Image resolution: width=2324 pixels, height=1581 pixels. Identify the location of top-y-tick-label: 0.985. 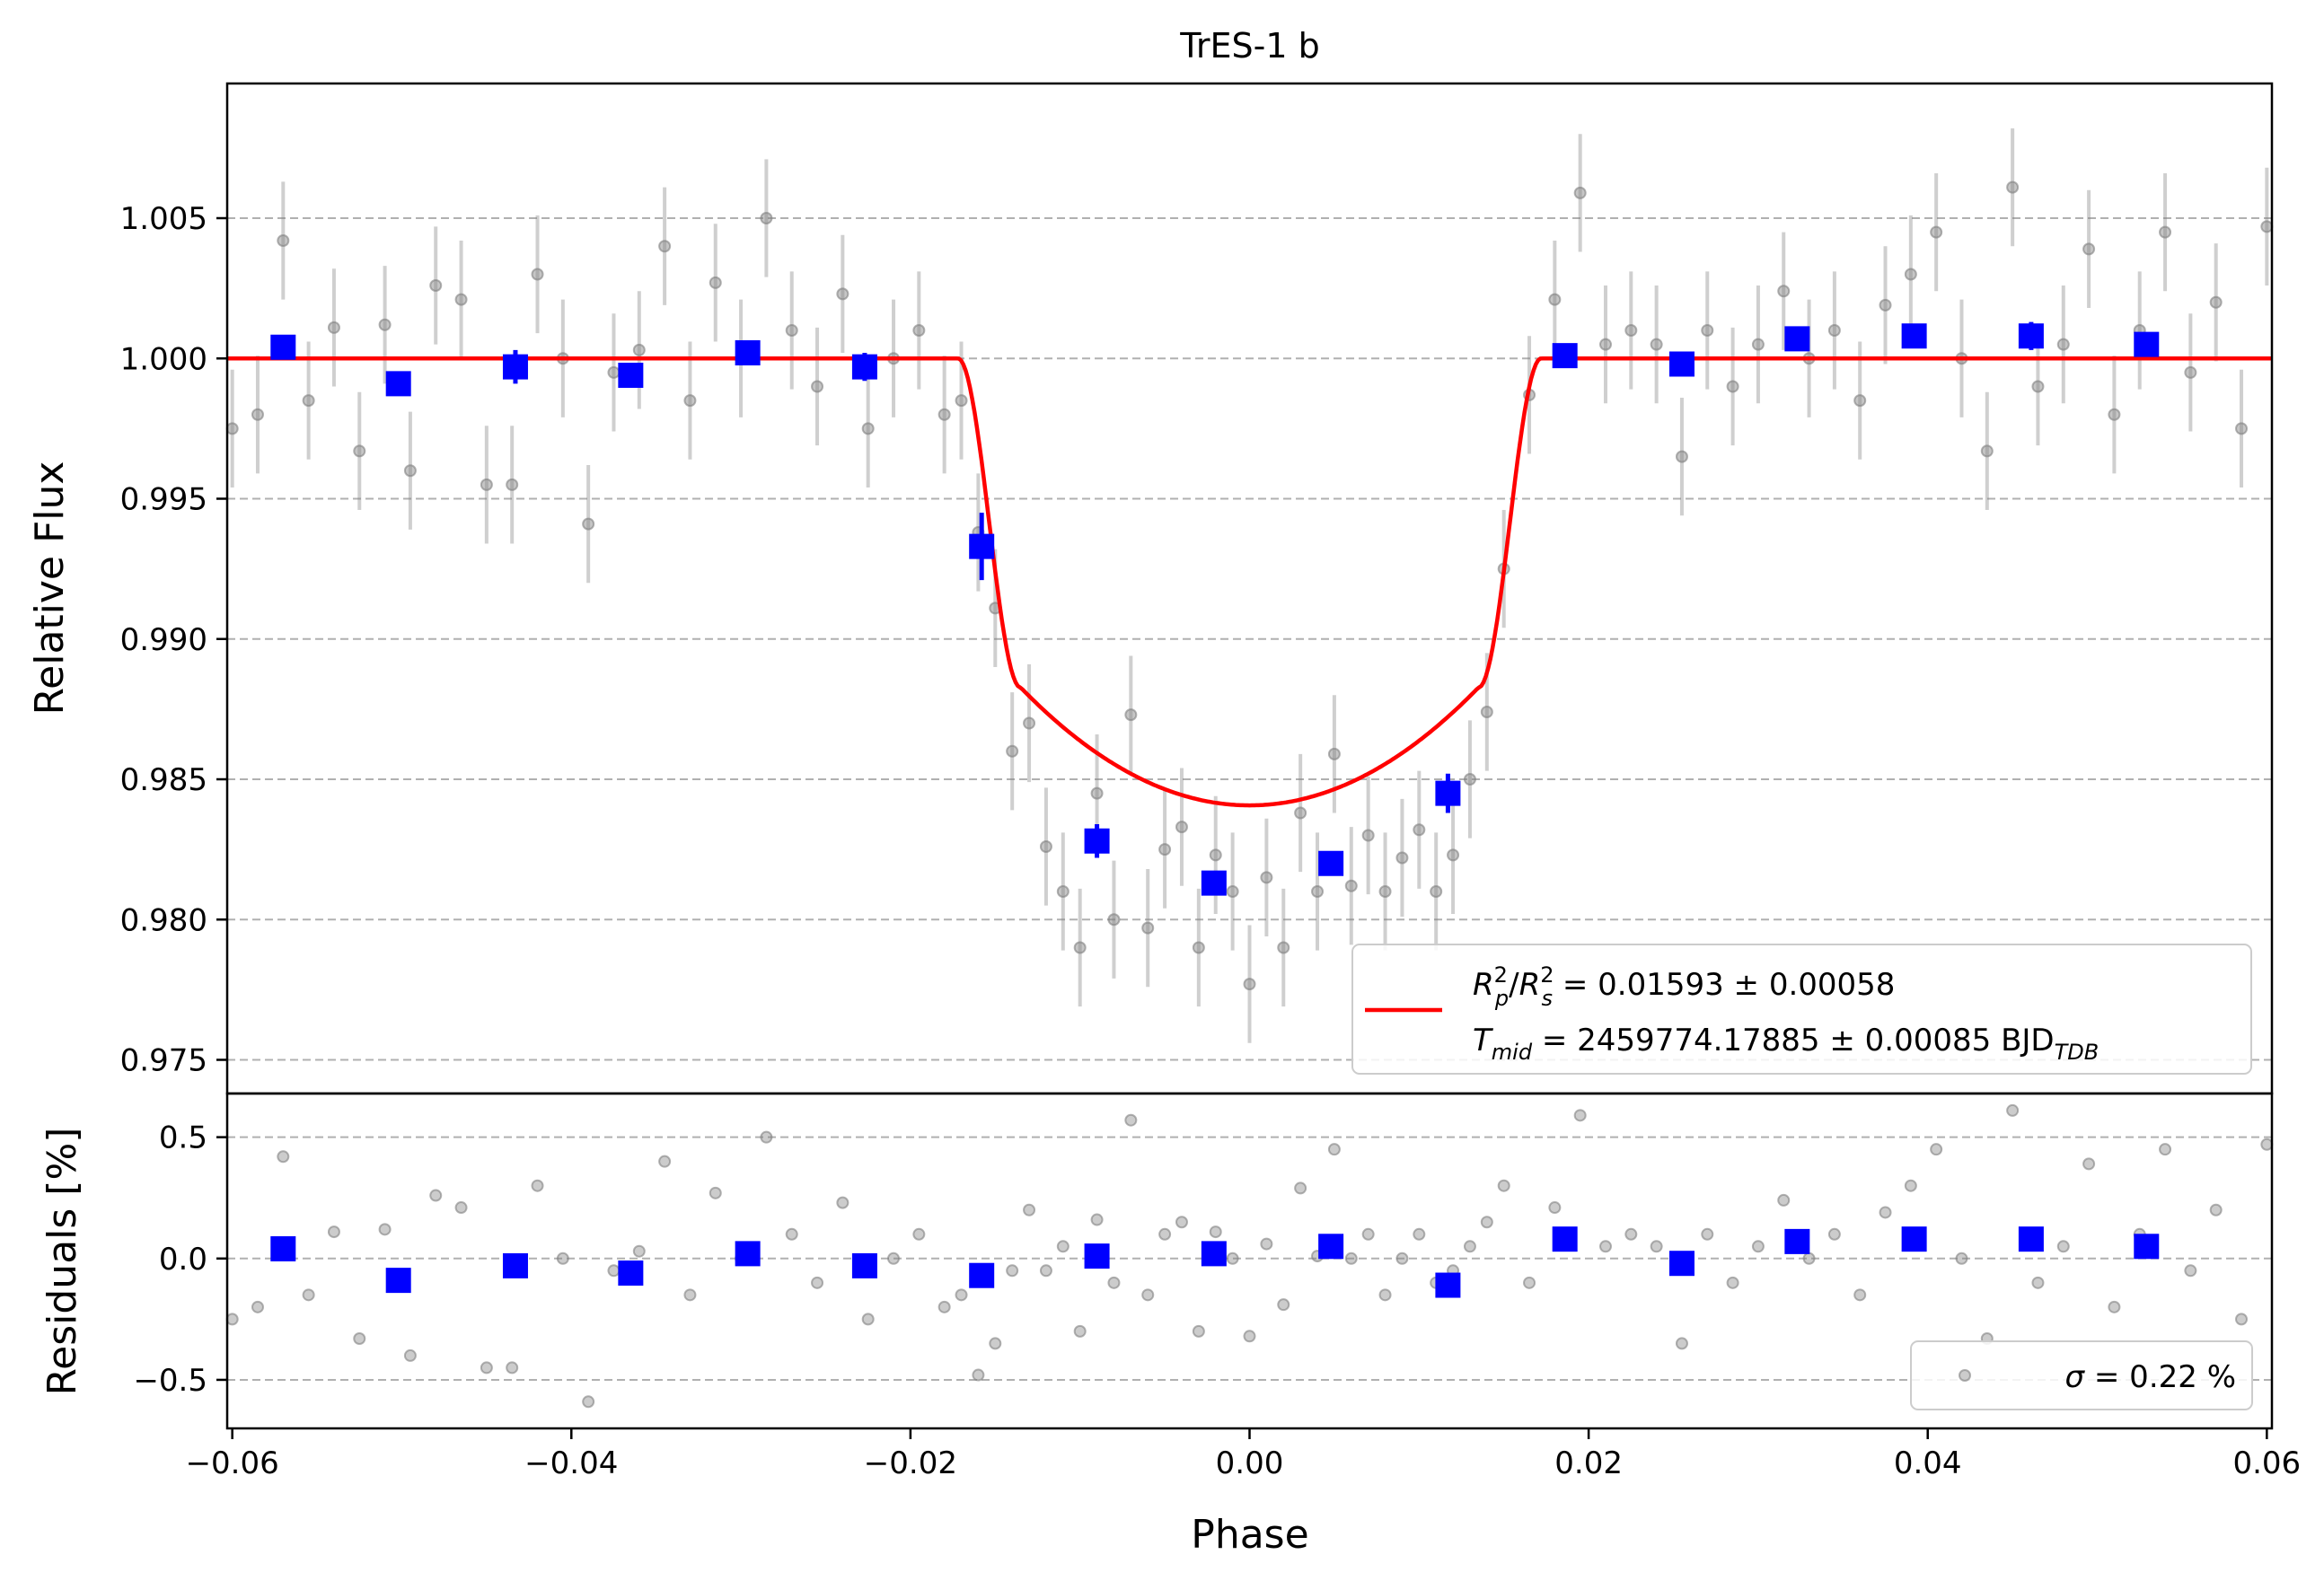
(163, 780).